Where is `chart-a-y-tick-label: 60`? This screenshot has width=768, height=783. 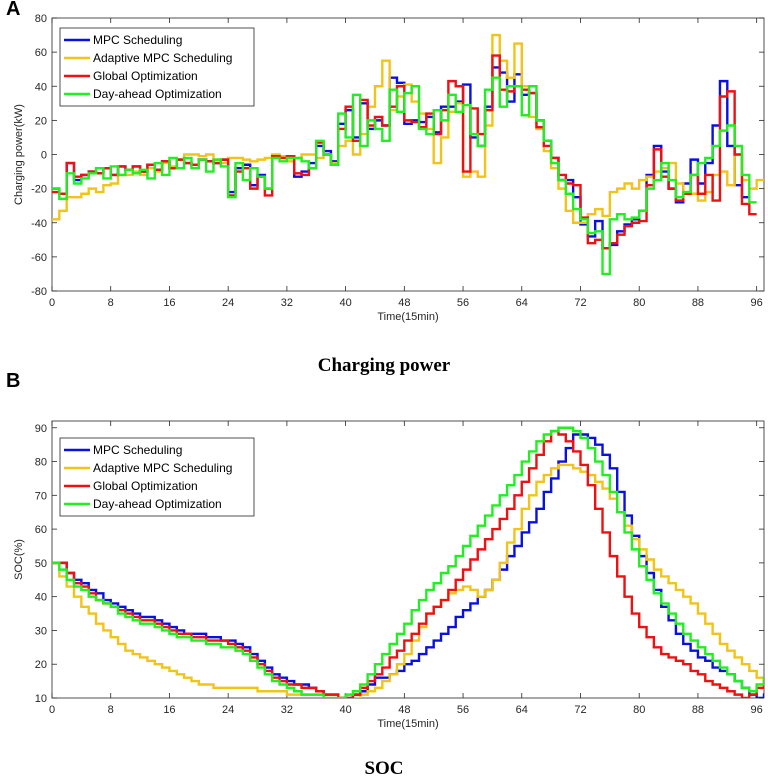 chart-a-y-tick-label: 60 is located at coordinates (41, 53).